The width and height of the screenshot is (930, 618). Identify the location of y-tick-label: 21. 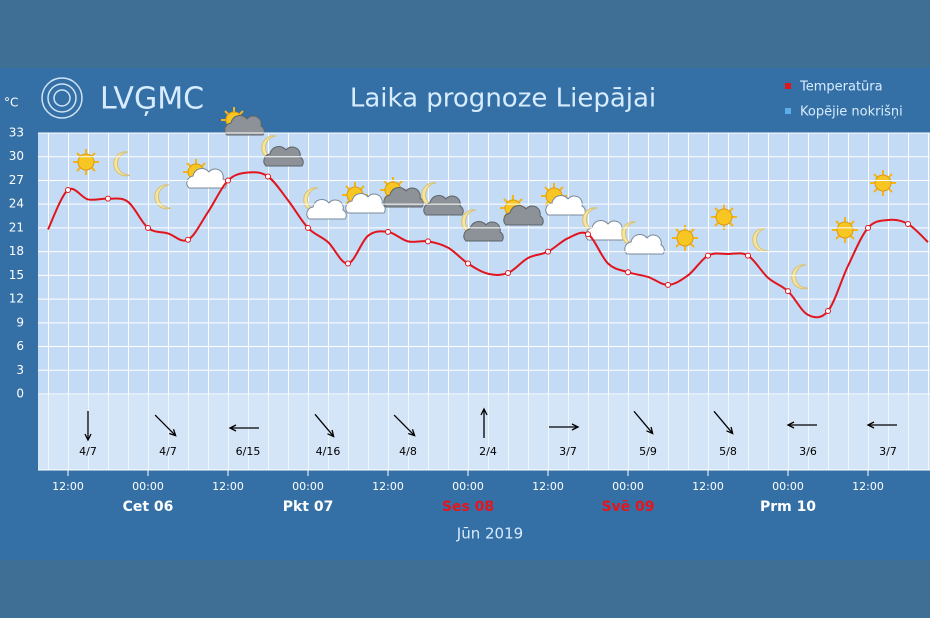
(16, 227).